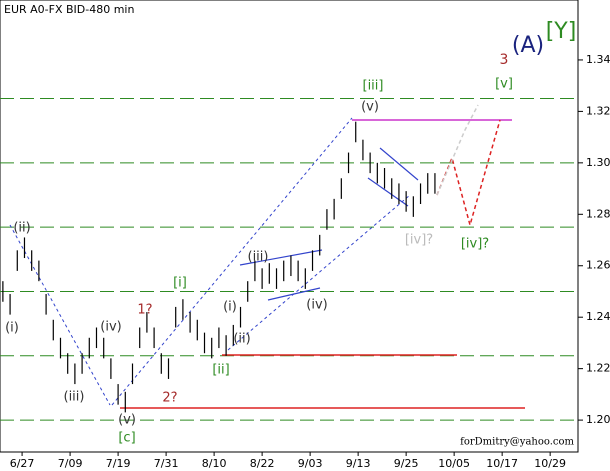  I want to click on y-tick-label: 1.24, so click(598, 316).